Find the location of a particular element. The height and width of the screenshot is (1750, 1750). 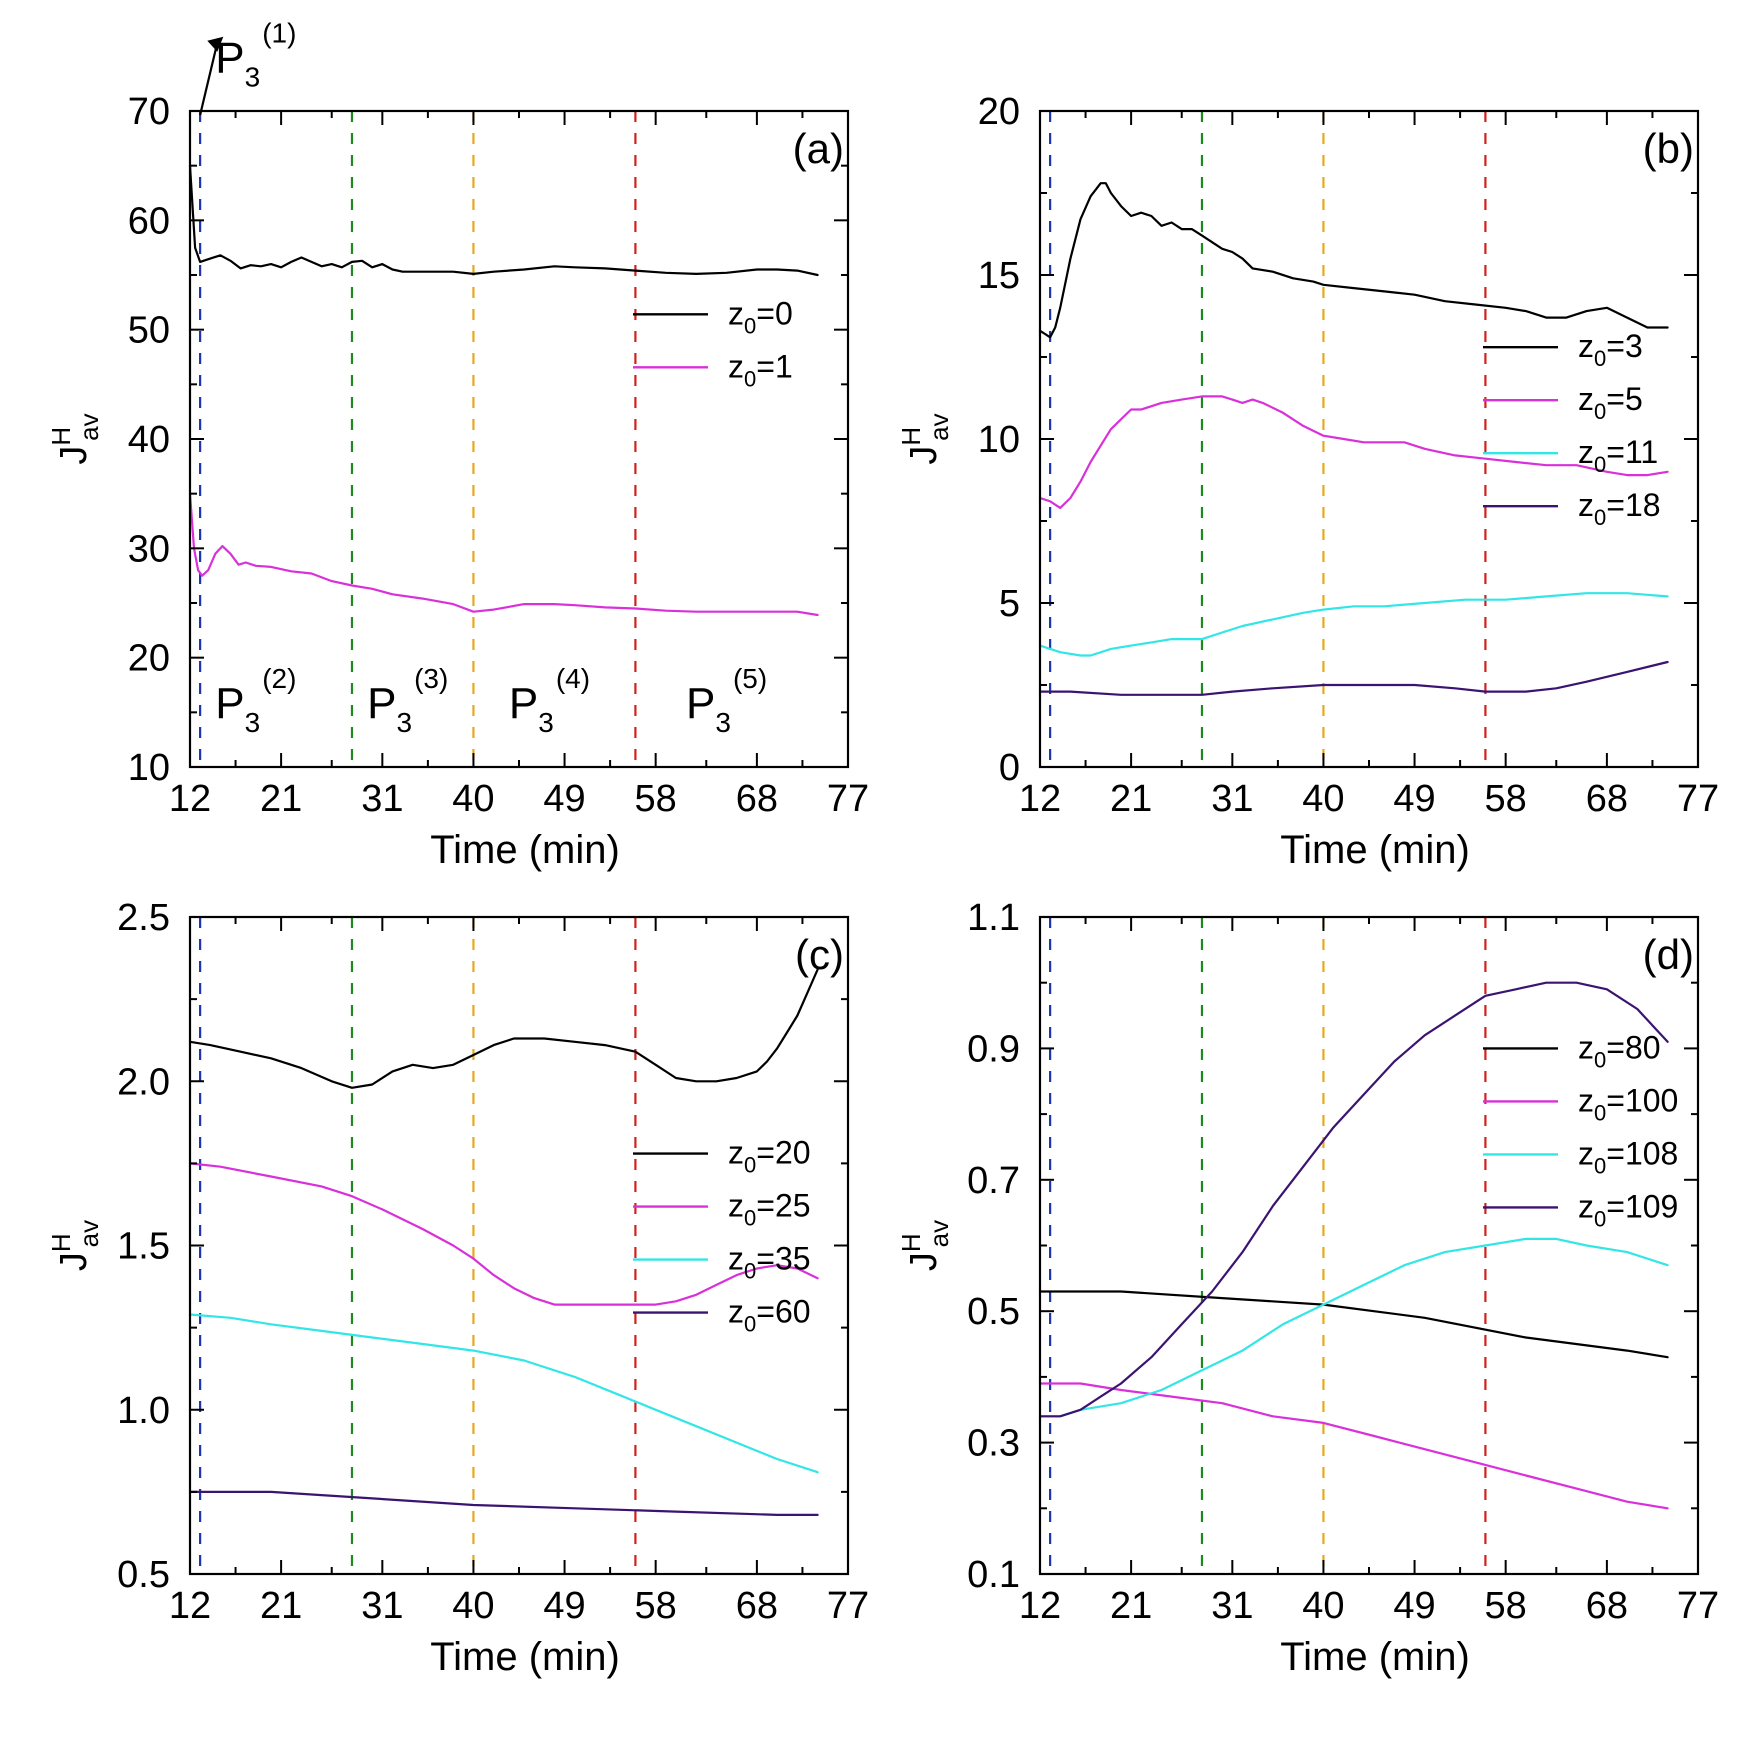

panel-label: (d) is located at coordinates (1668, 954).